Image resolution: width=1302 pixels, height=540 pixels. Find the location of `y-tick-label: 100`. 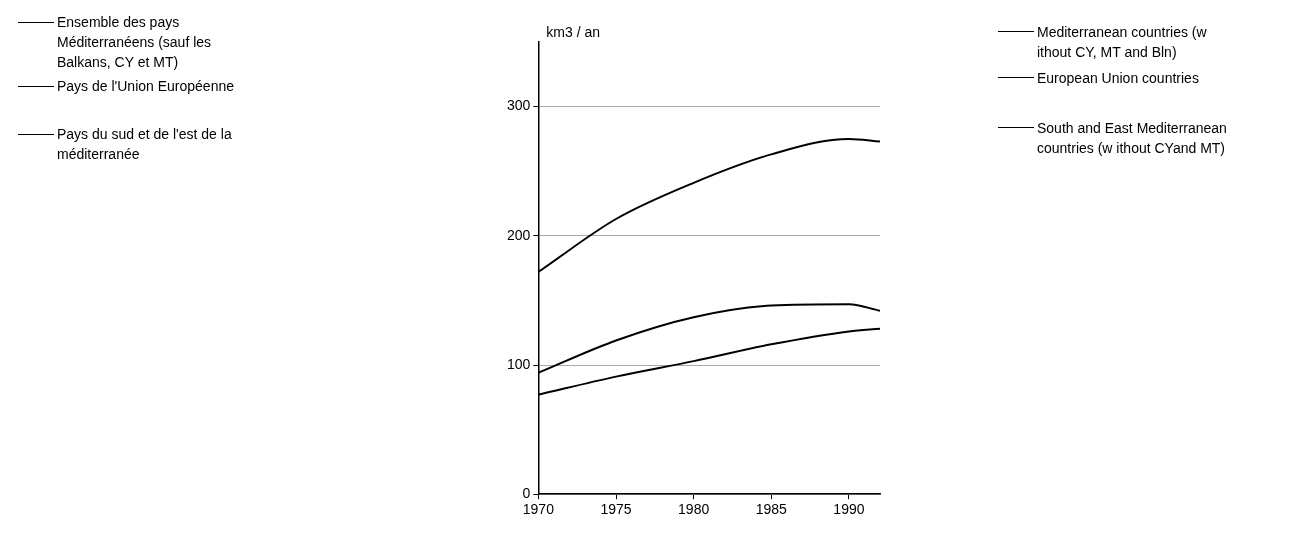

y-tick-label: 100 is located at coordinates (519, 363).